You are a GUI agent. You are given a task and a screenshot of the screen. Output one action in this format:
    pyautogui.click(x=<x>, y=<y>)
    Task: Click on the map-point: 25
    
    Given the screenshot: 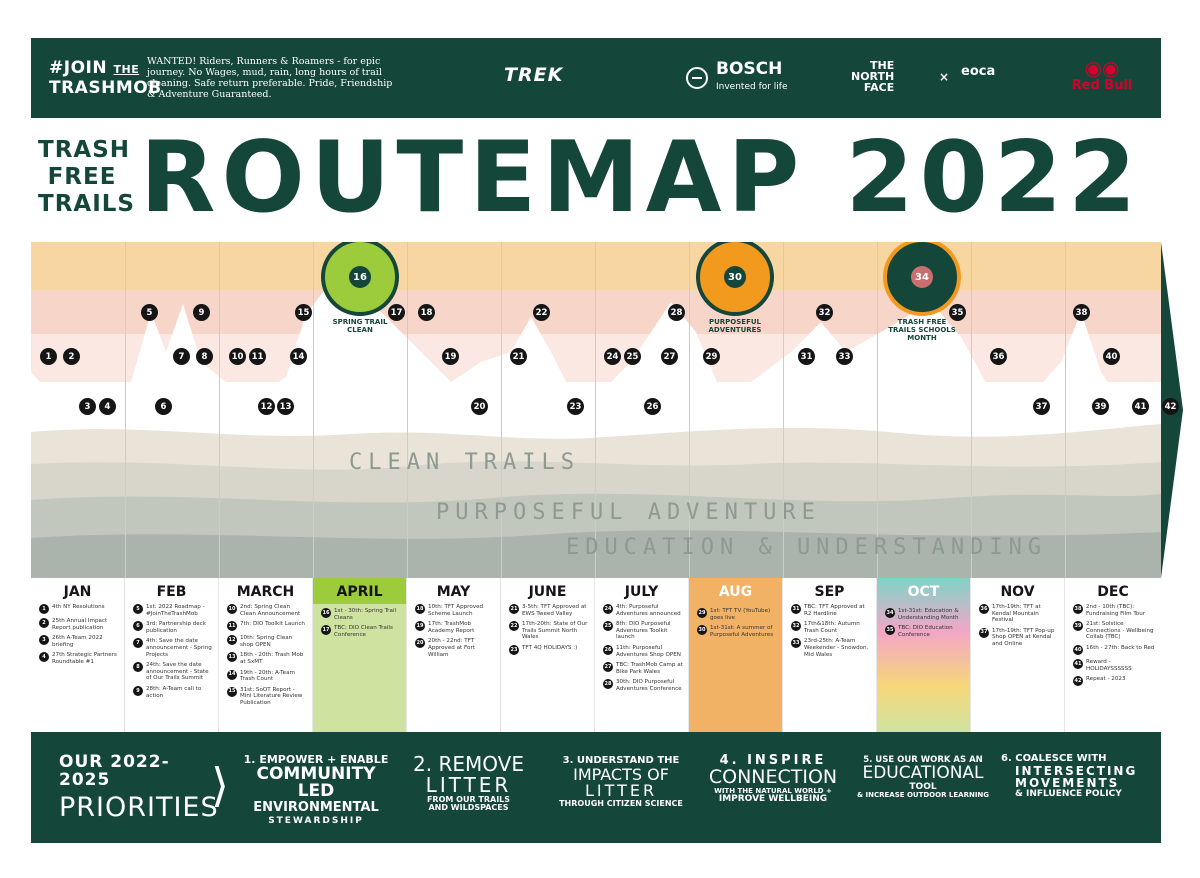 What is the action you would take?
    pyautogui.click(x=632, y=356)
    